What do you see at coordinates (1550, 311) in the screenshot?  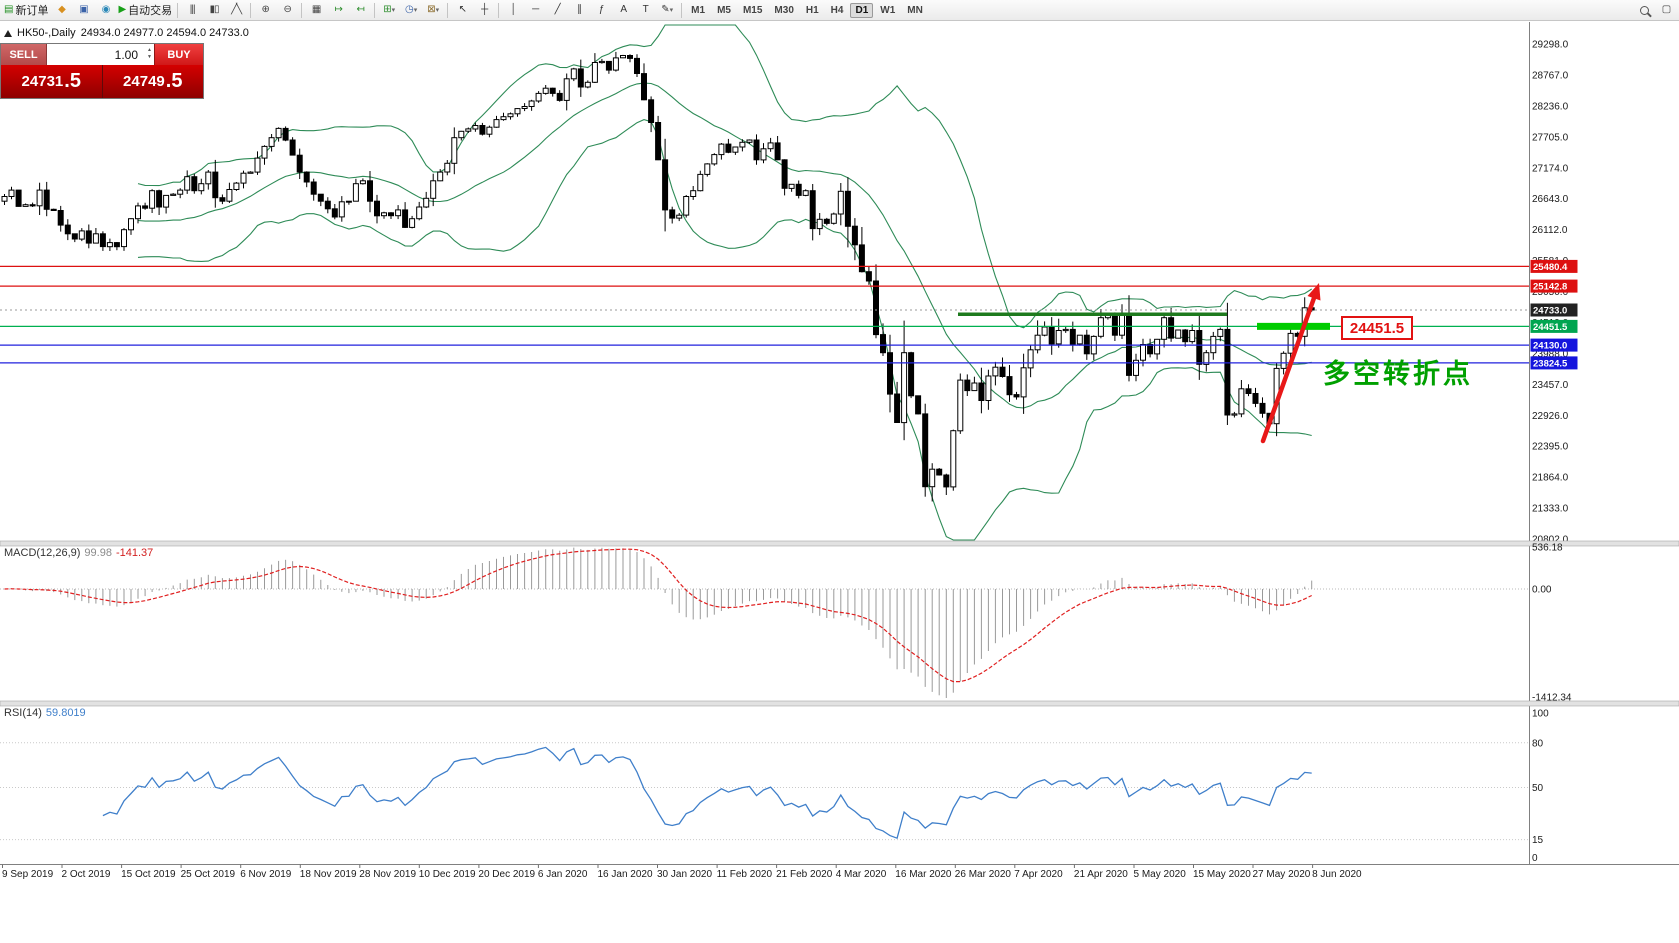 I see `price-tag-label: 24733.0` at bounding box center [1550, 311].